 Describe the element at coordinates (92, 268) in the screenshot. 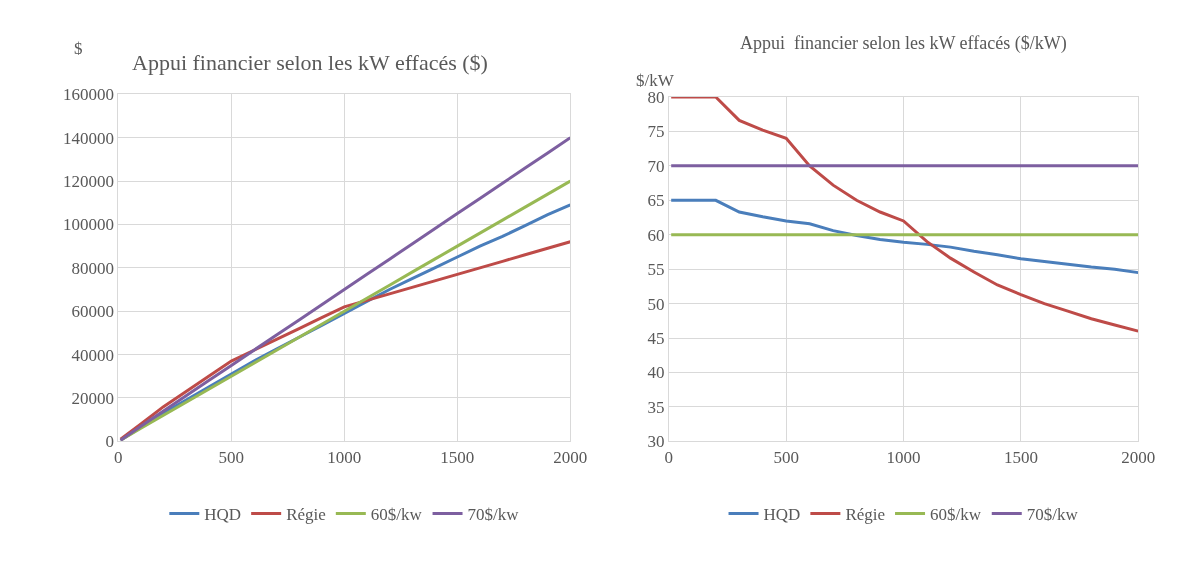

I see `y-tick-label: 80000` at that location.